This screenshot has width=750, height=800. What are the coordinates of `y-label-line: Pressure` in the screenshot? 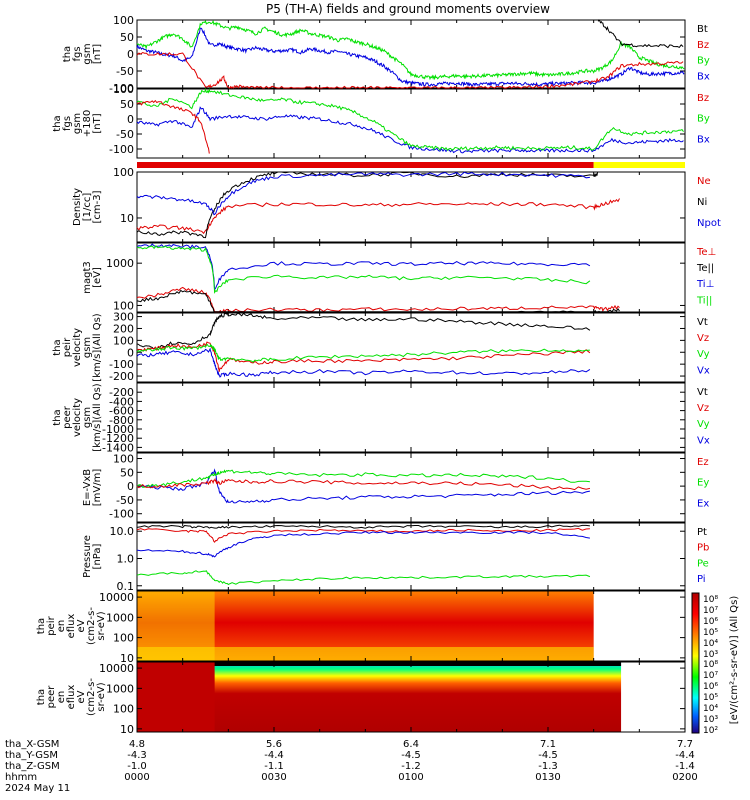 It's located at (87, 556).